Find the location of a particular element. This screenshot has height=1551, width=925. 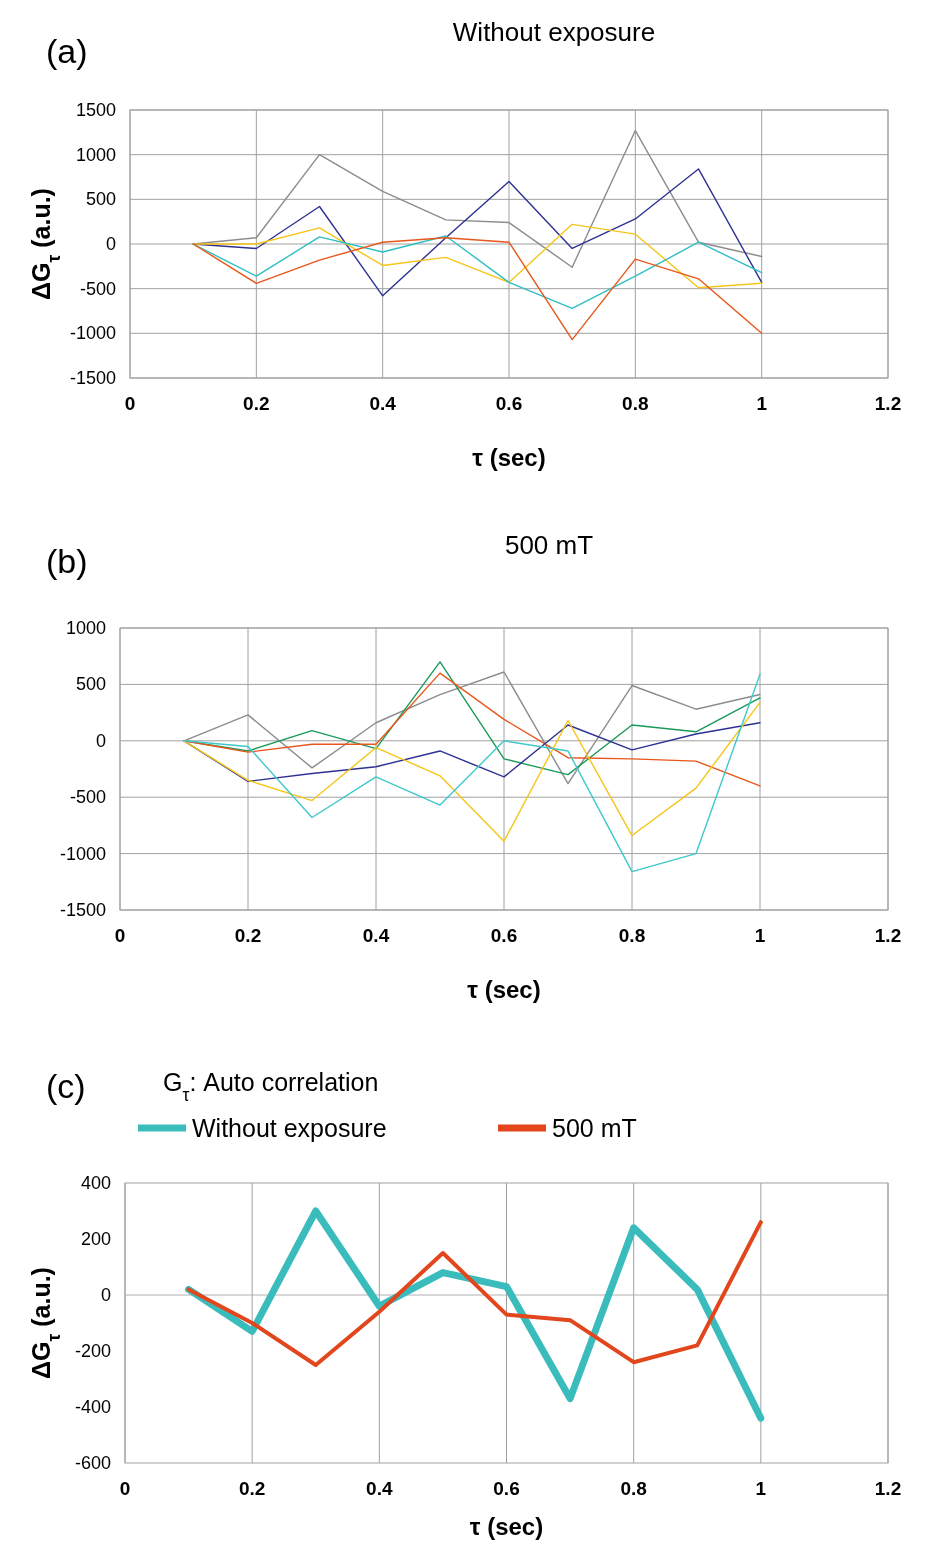

text: (a) is located at coordinates (67, 51).